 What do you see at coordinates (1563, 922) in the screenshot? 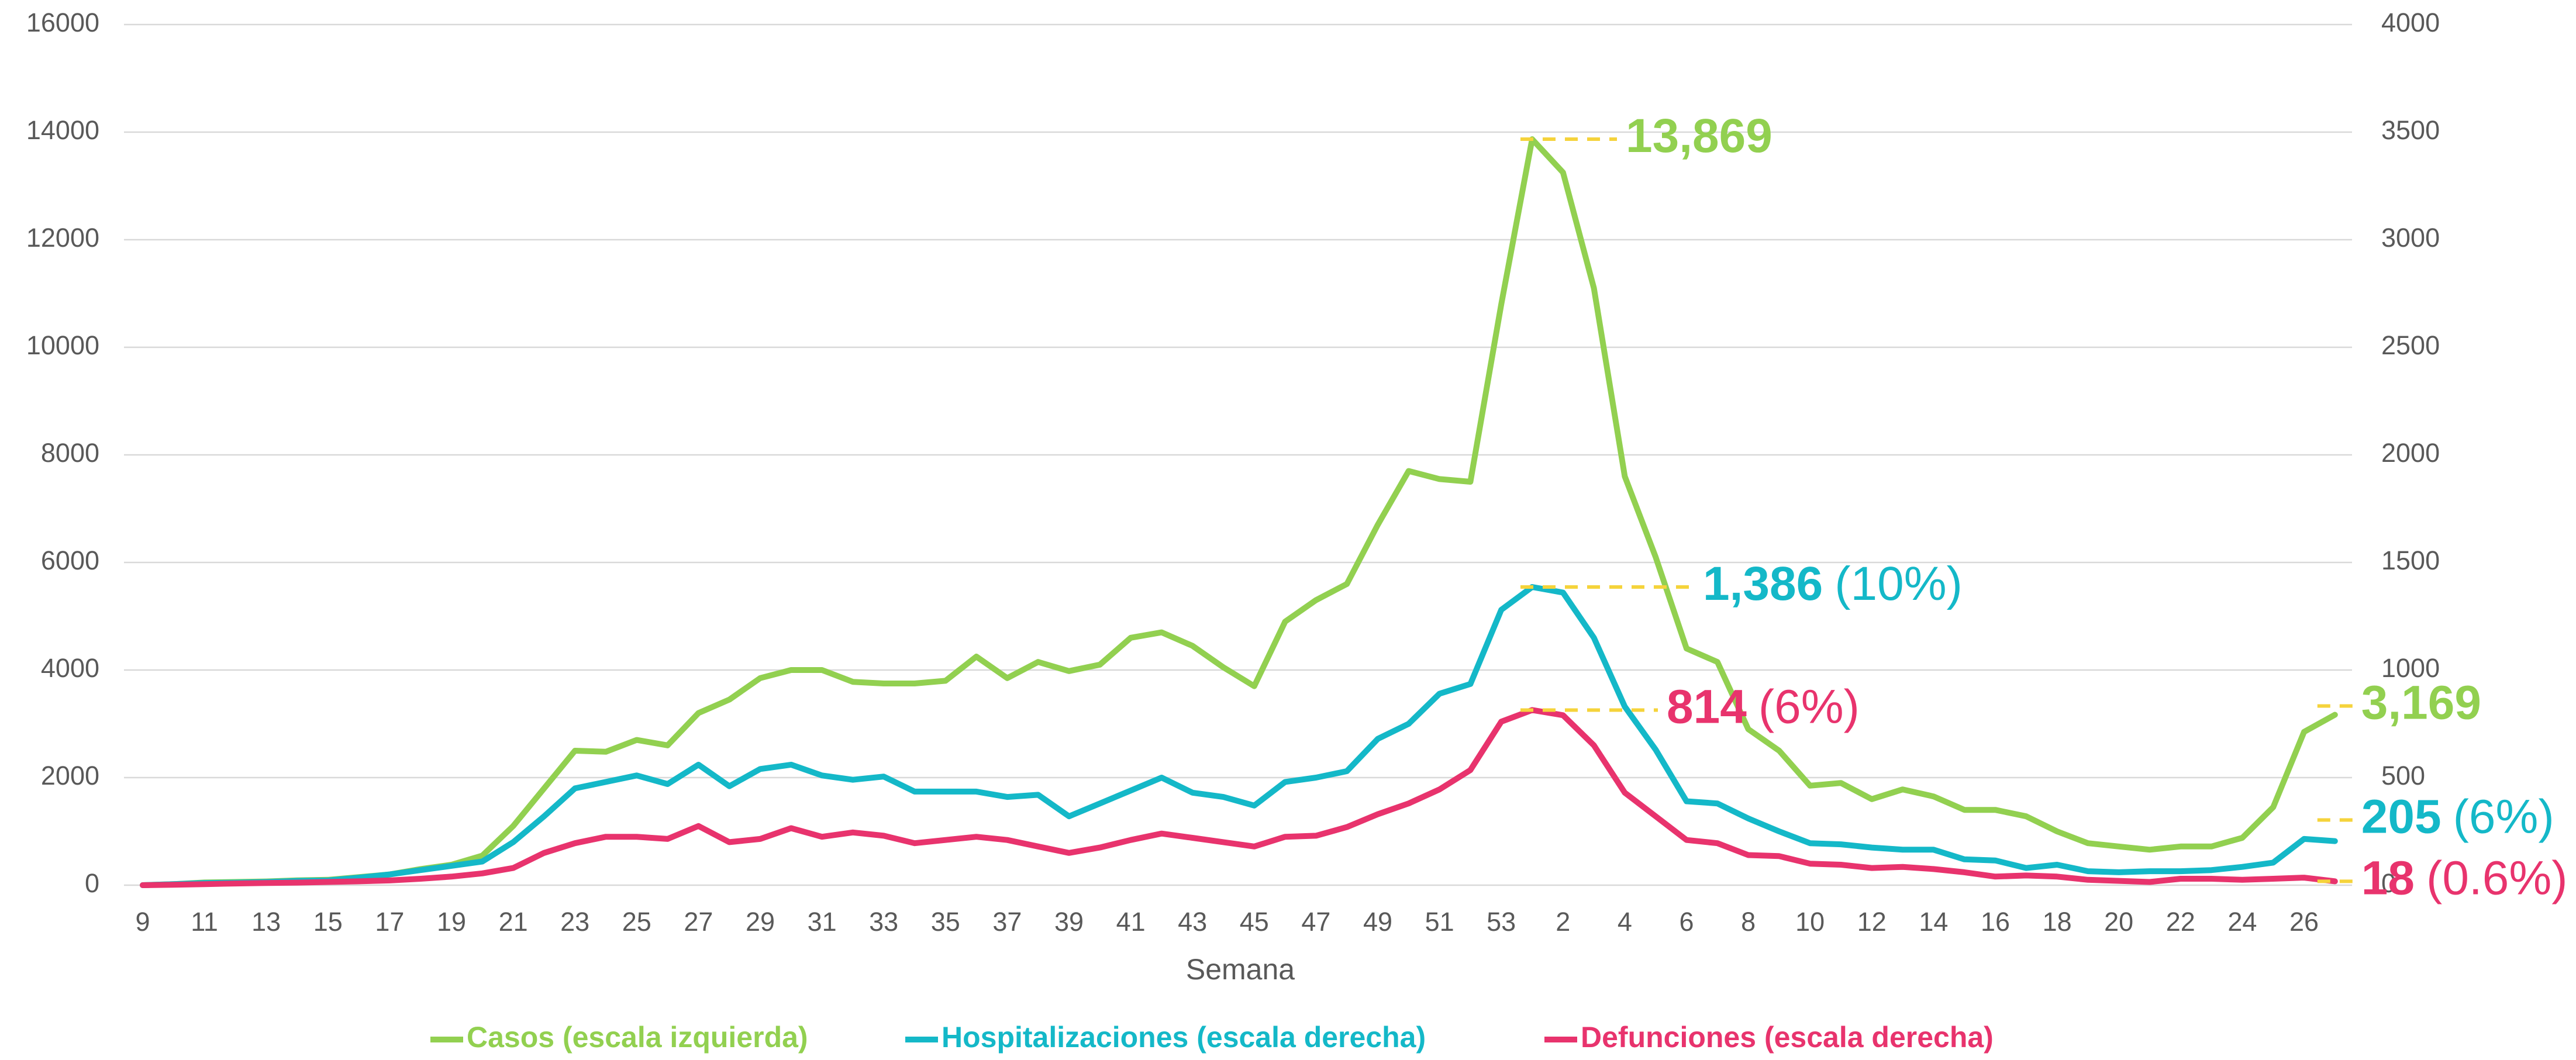
I see `x-tick-label: 2` at bounding box center [1563, 922].